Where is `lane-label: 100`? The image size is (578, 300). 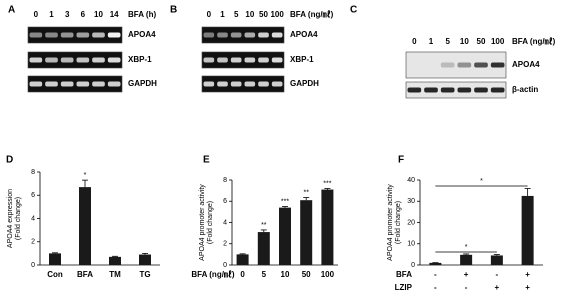
lane-label: 100 is located at coordinates (498, 41).